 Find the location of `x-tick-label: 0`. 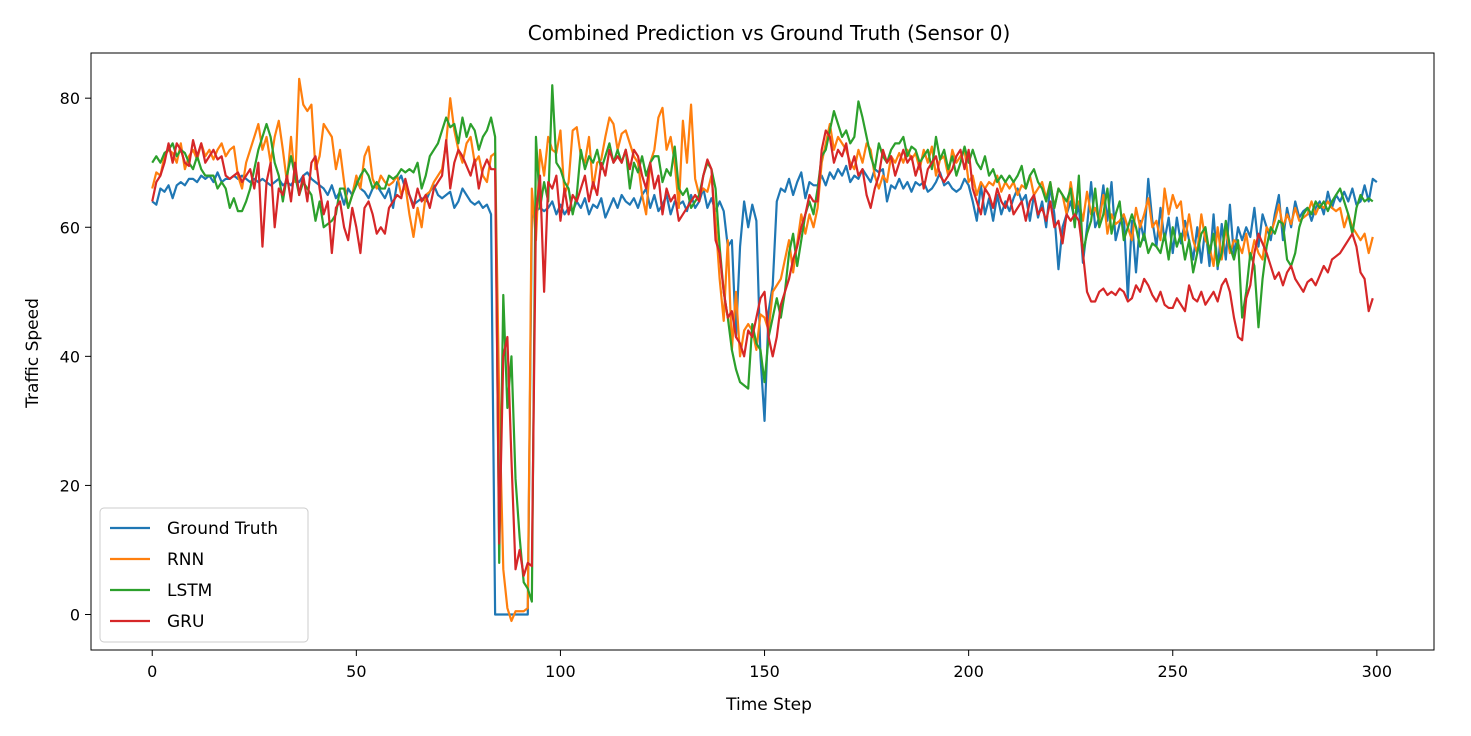

x-tick-label: 0 is located at coordinates (152, 671).